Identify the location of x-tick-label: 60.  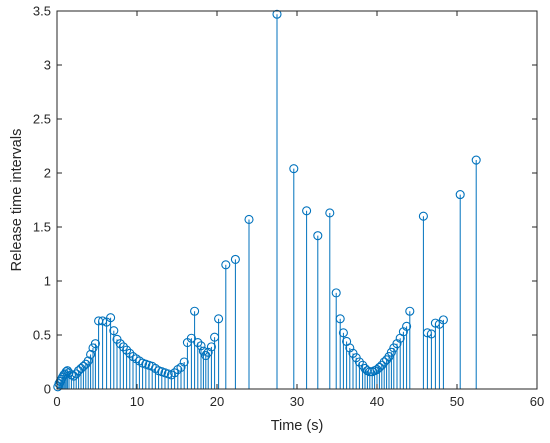
(537, 401).